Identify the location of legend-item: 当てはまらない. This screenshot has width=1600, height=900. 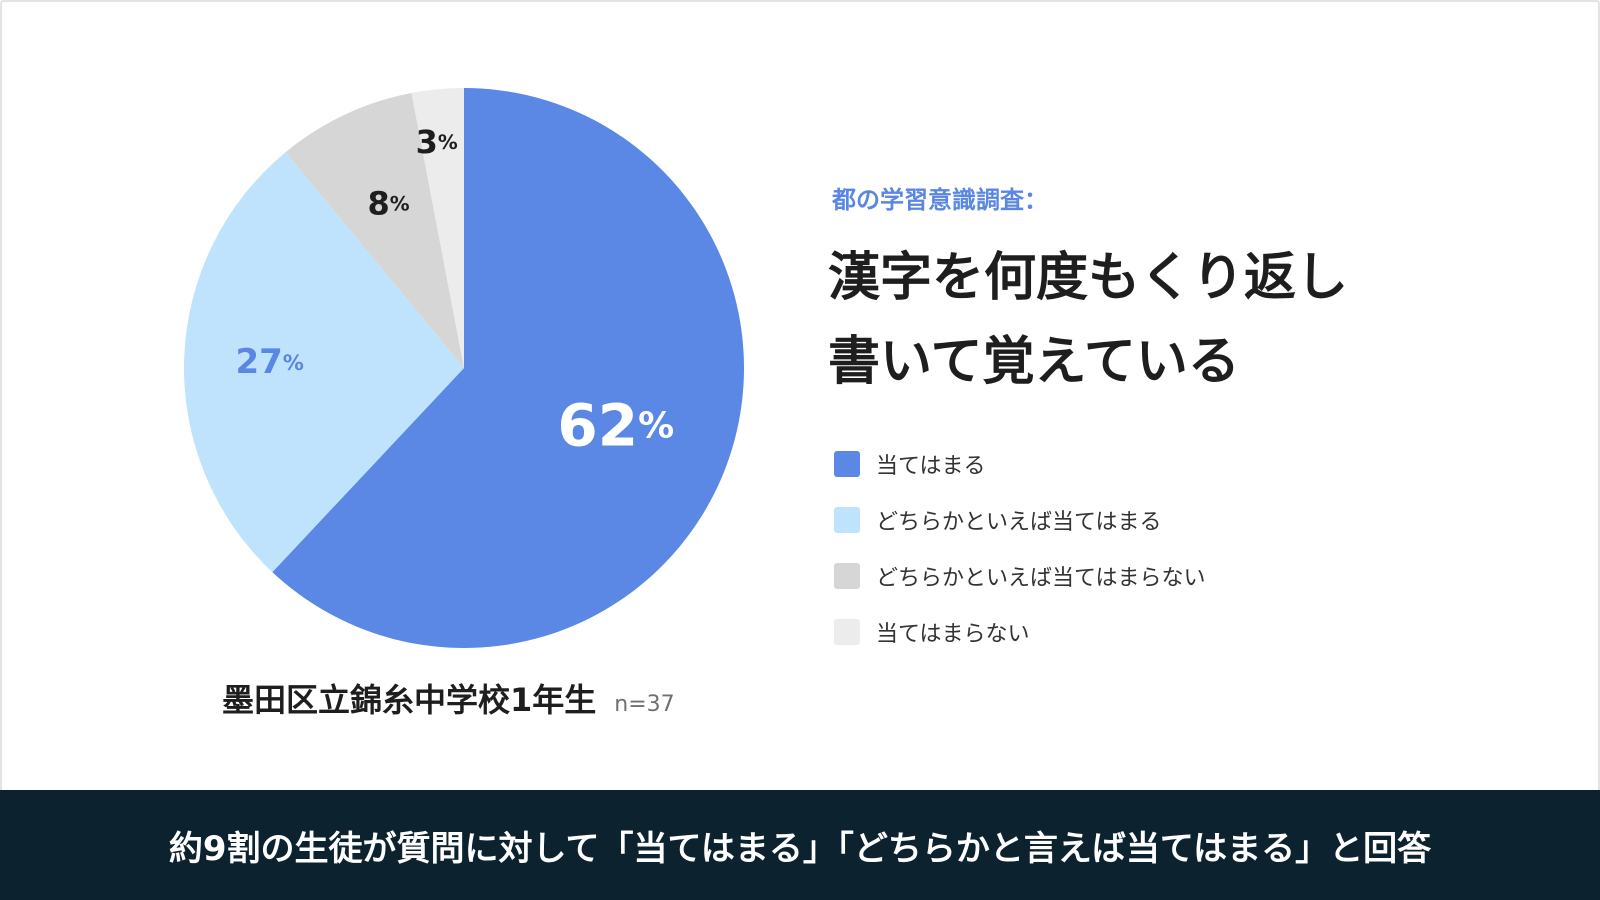
(1020, 632).